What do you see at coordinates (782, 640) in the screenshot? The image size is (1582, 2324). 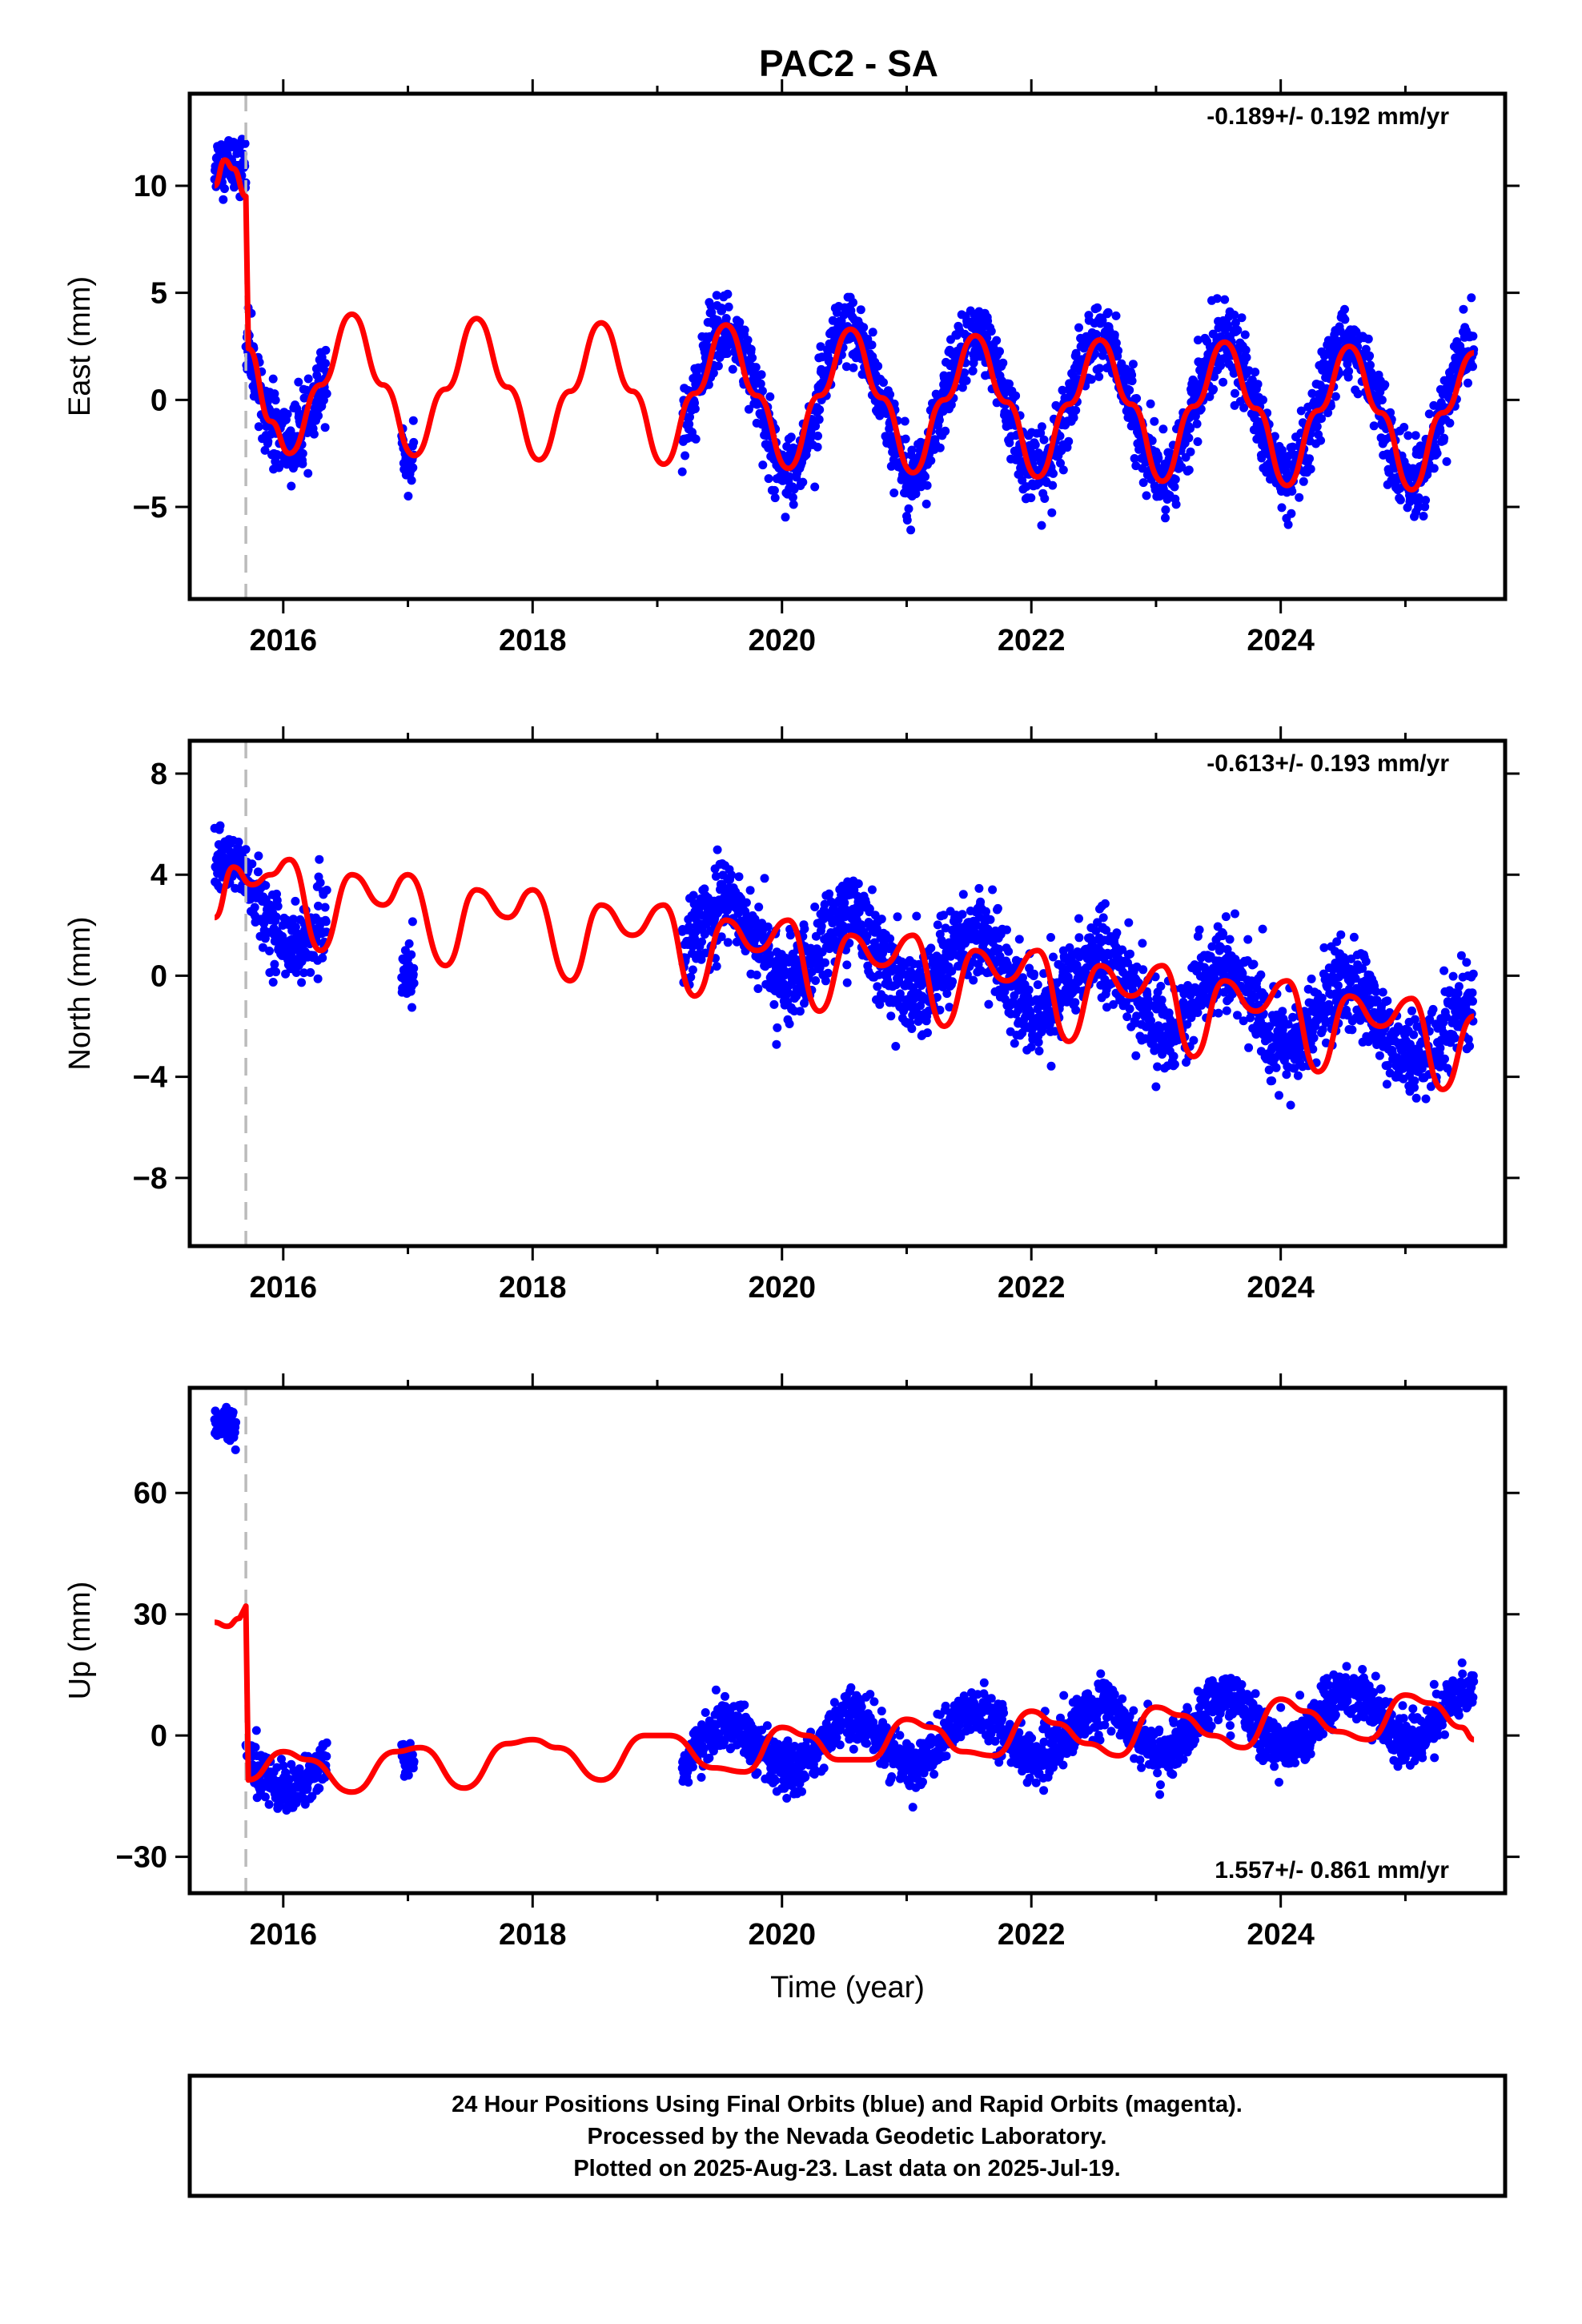 I see `east-x-tick-label: 2020` at bounding box center [782, 640].